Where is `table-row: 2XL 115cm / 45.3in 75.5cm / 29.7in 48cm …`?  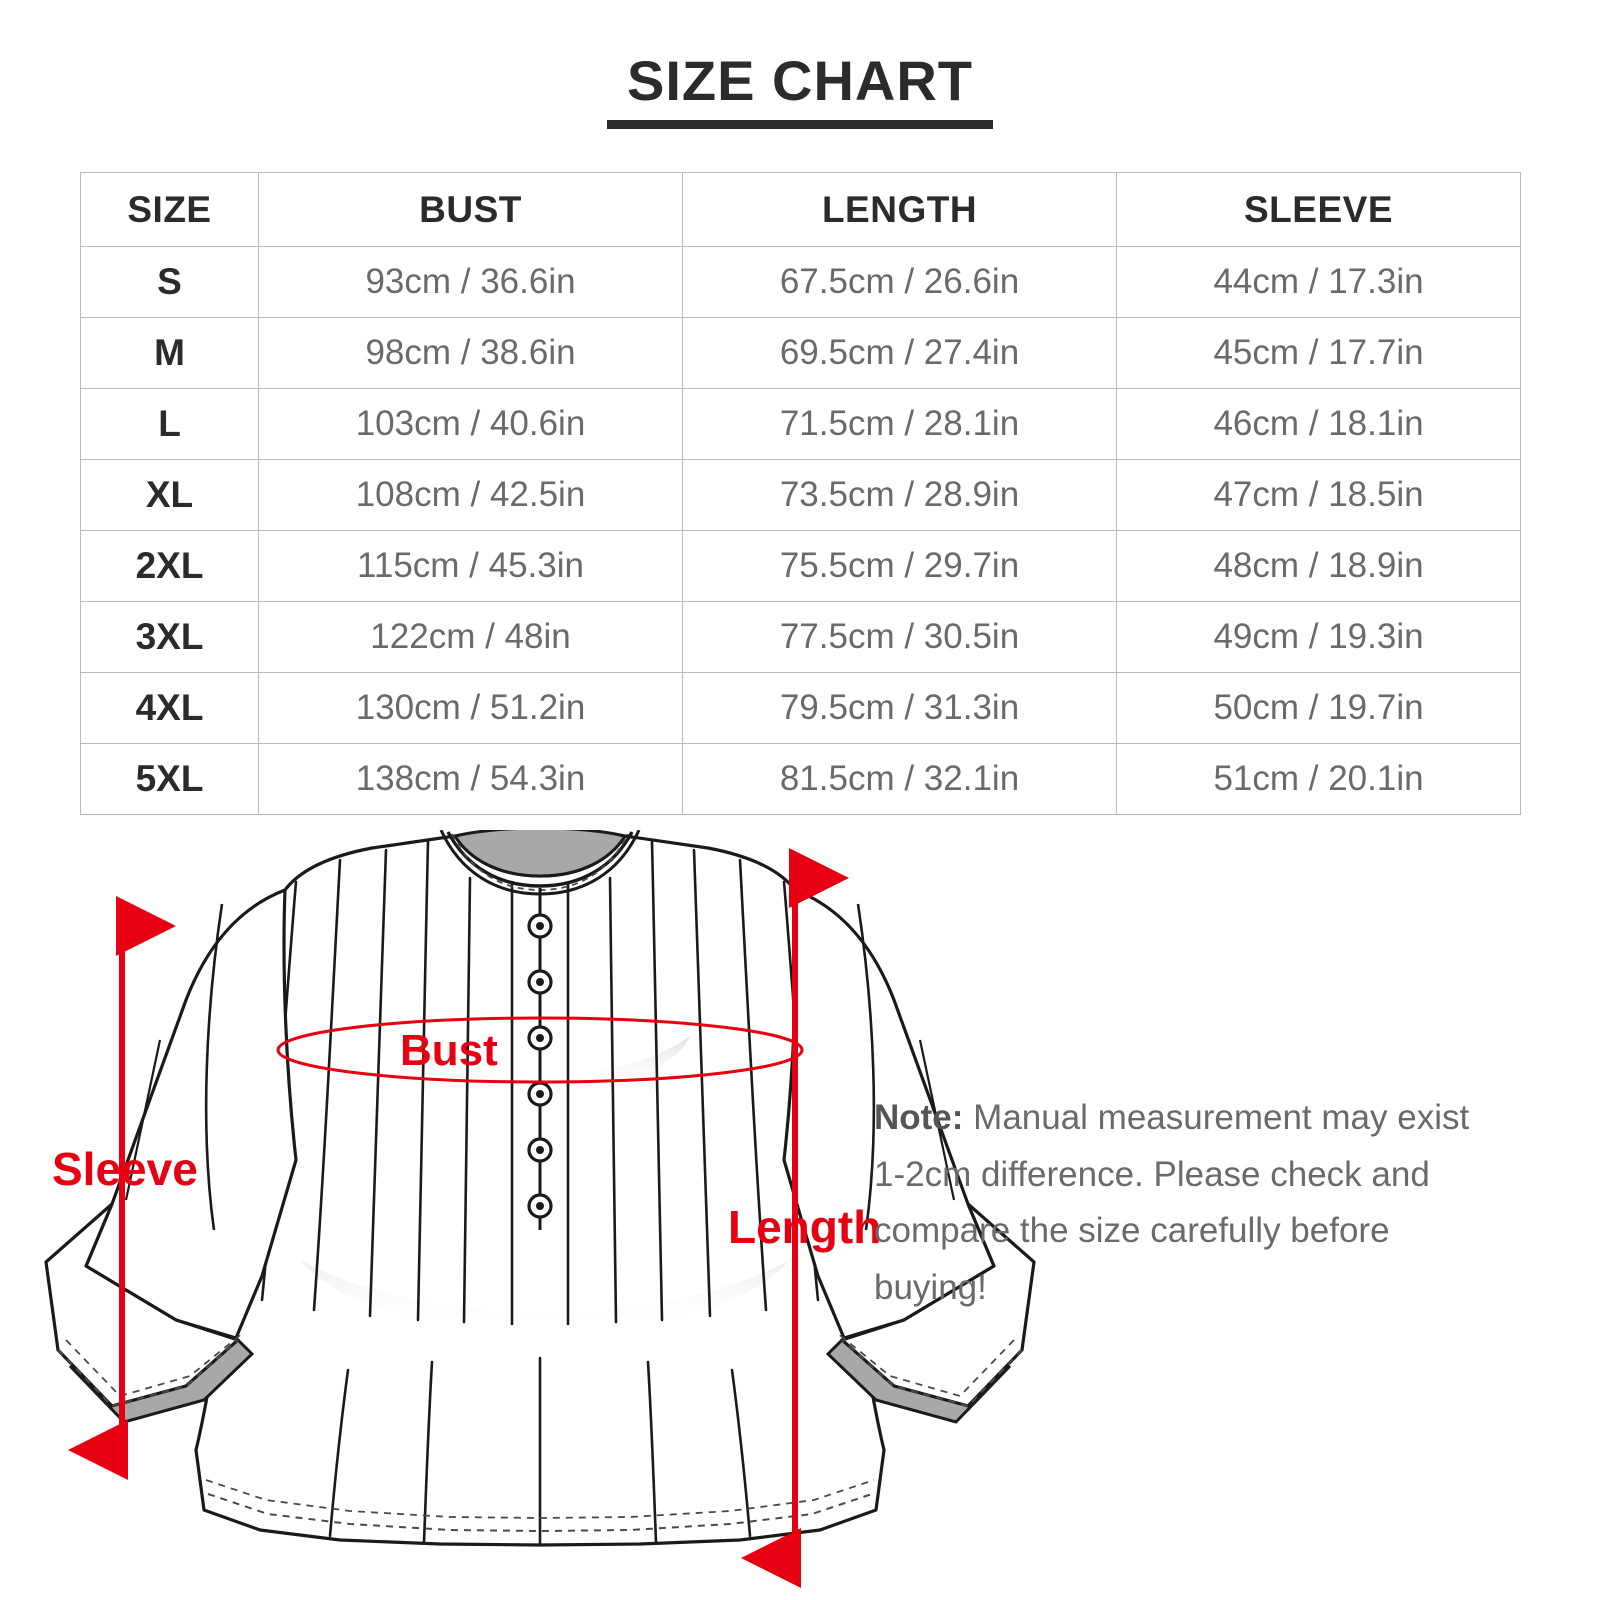 table-row: 2XL 115cm / 45.3in 75.5cm / 29.7in 48cm … is located at coordinates (800, 566).